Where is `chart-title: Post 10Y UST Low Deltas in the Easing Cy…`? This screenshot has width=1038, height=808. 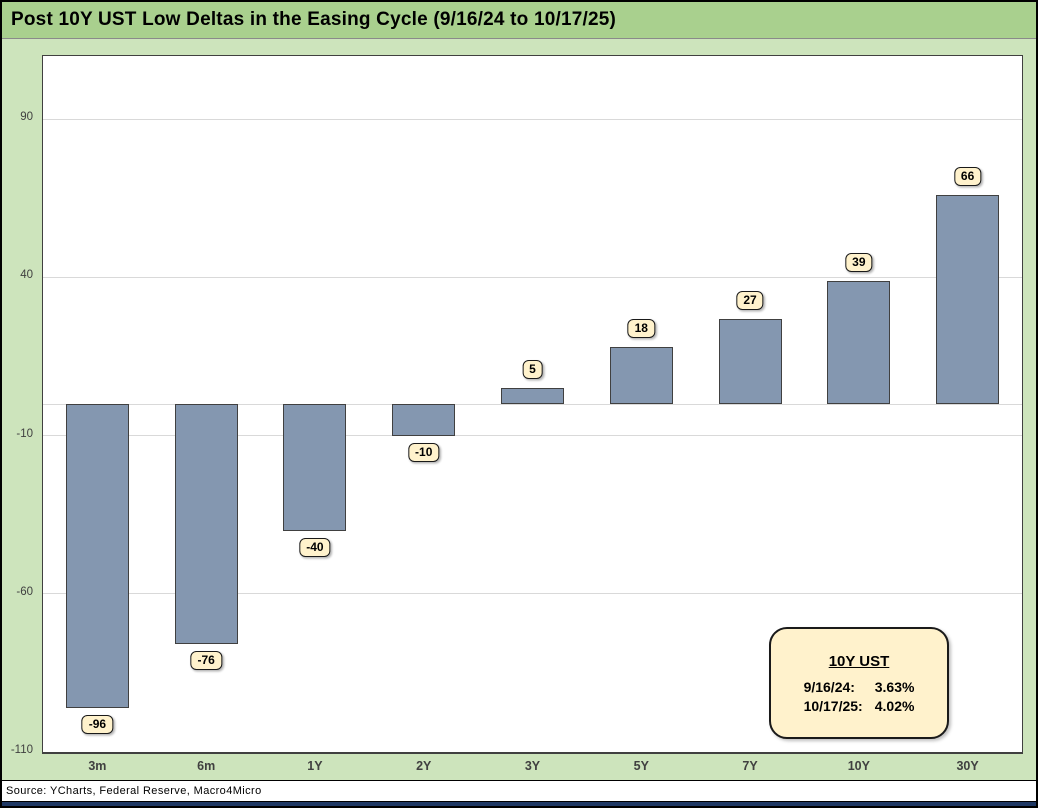
chart-title: Post 10Y UST Low Deltas in the Easing Cy… is located at coordinates (314, 19).